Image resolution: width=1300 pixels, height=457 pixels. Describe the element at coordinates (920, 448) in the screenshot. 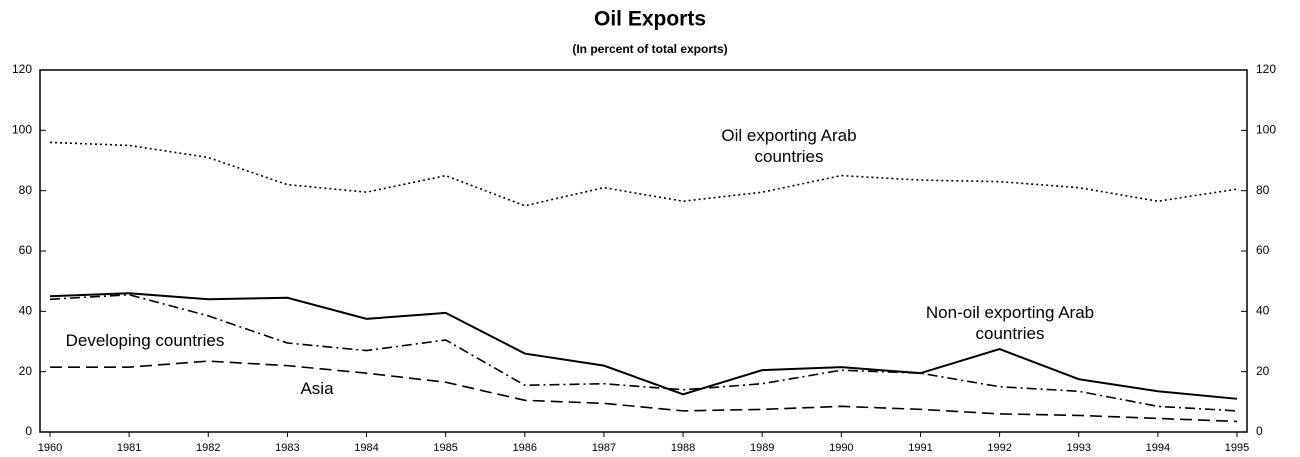

I see `x-tick-label: 1991` at that location.